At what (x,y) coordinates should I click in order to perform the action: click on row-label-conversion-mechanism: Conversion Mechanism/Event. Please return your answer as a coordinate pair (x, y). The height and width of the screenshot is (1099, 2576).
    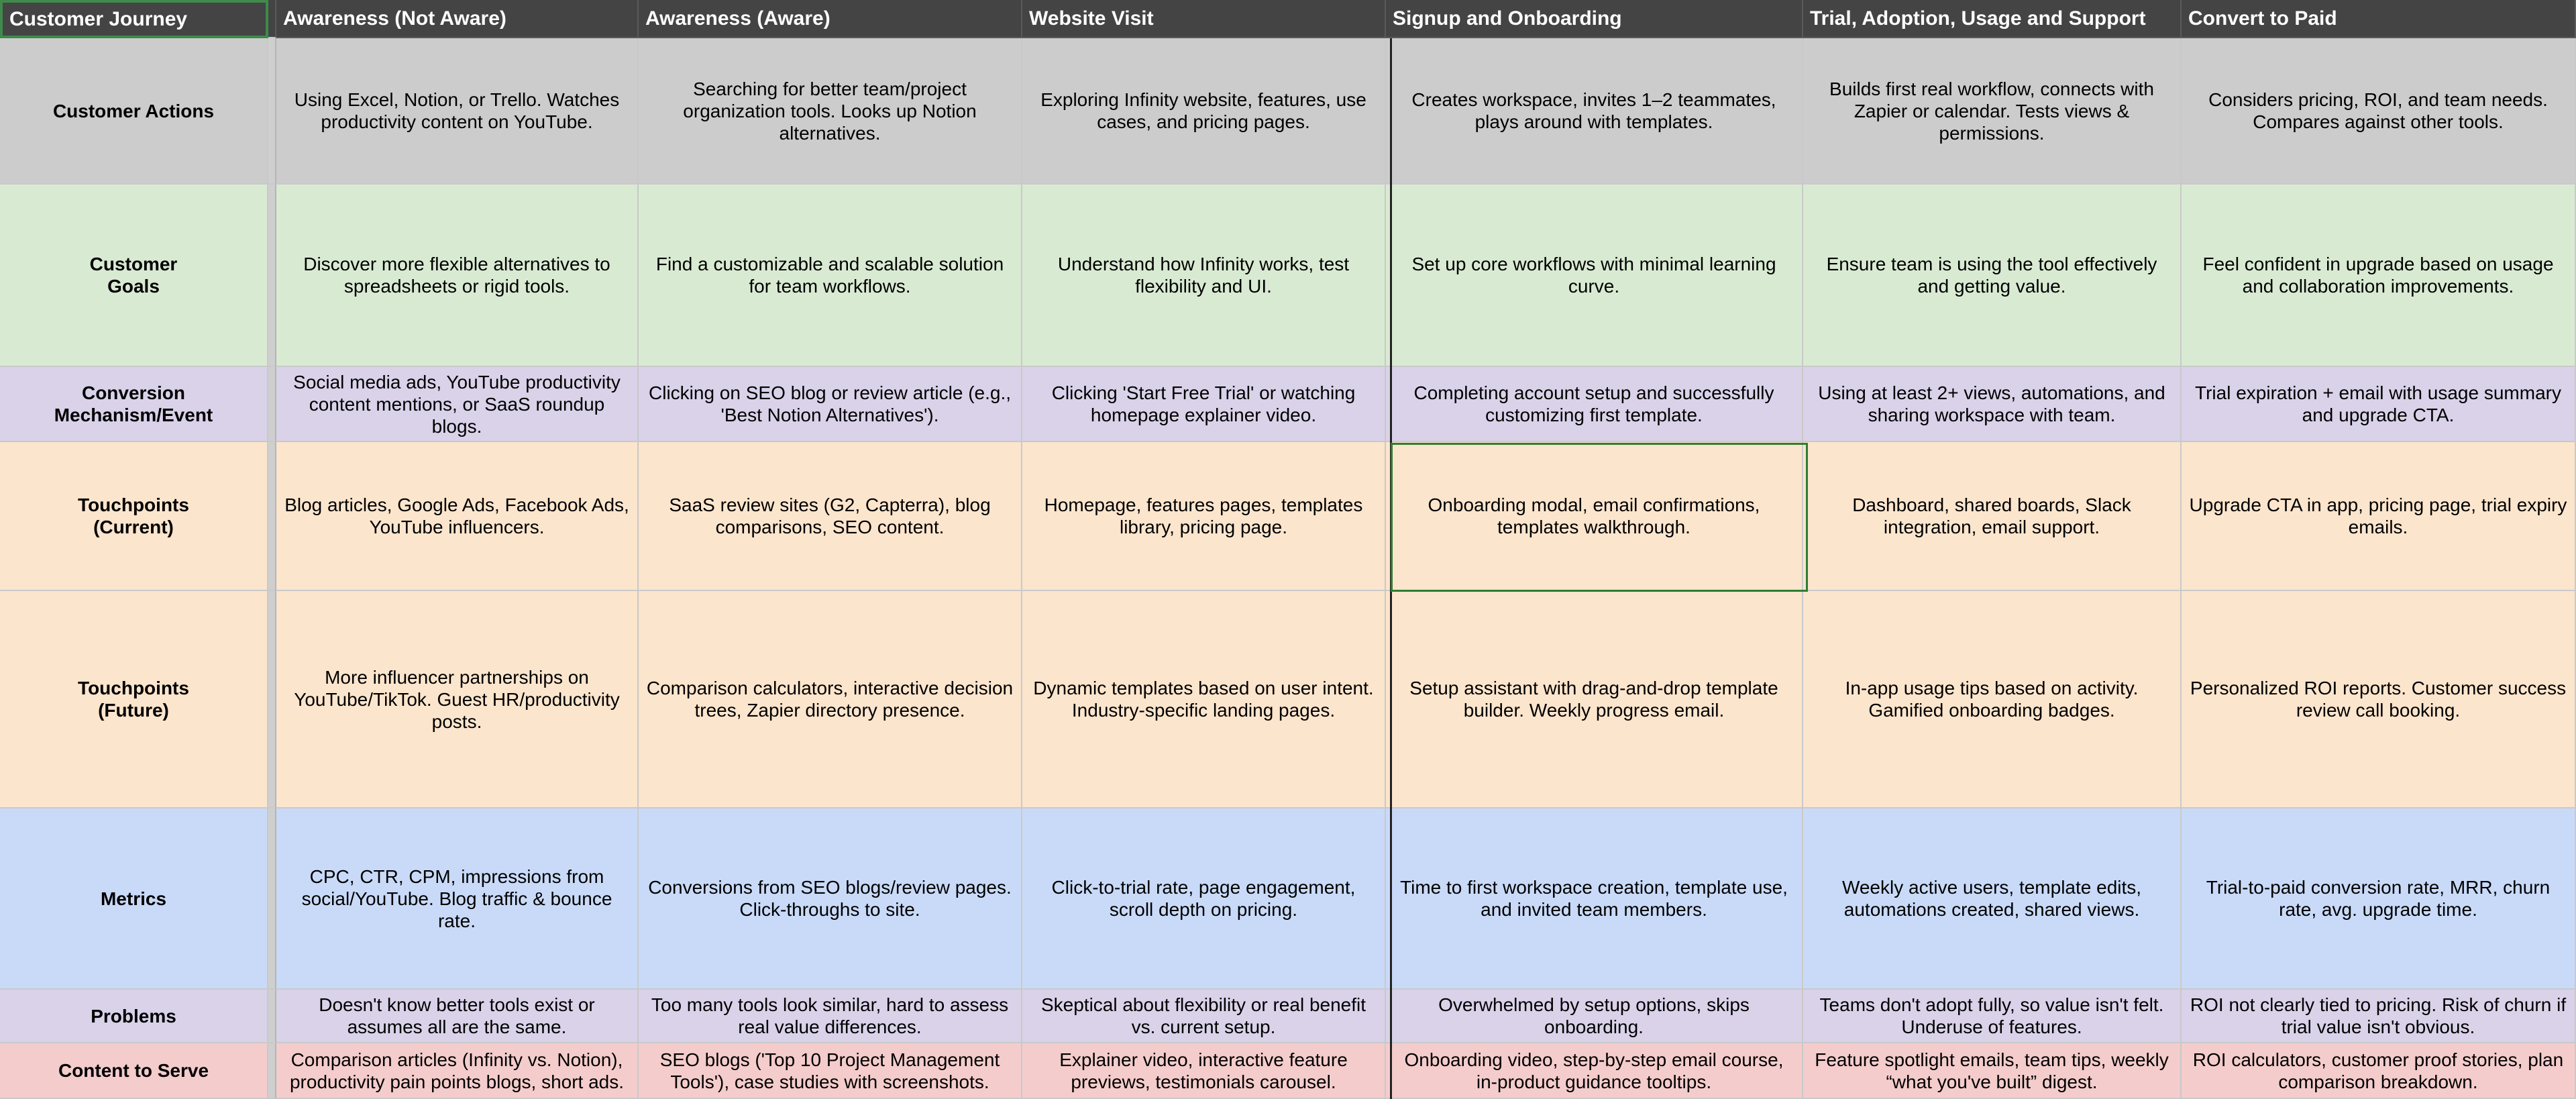
    Looking at the image, I should click on (134, 404).